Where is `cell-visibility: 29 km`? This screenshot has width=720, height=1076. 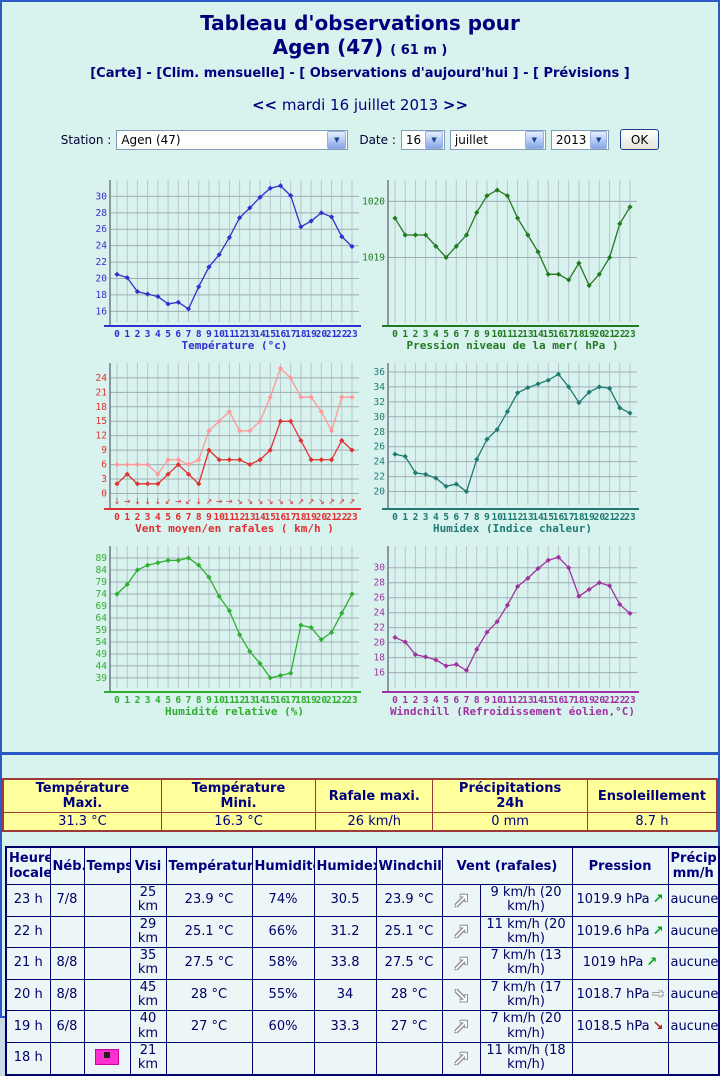
cell-visibility: 29 km is located at coordinates (148, 932).